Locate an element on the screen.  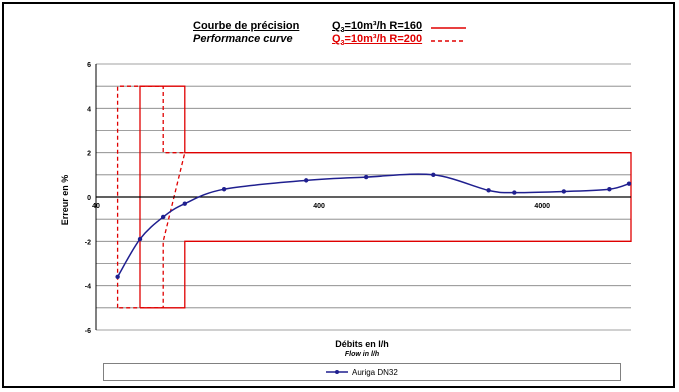
y-tick-label: -4 is located at coordinates (88, 287).